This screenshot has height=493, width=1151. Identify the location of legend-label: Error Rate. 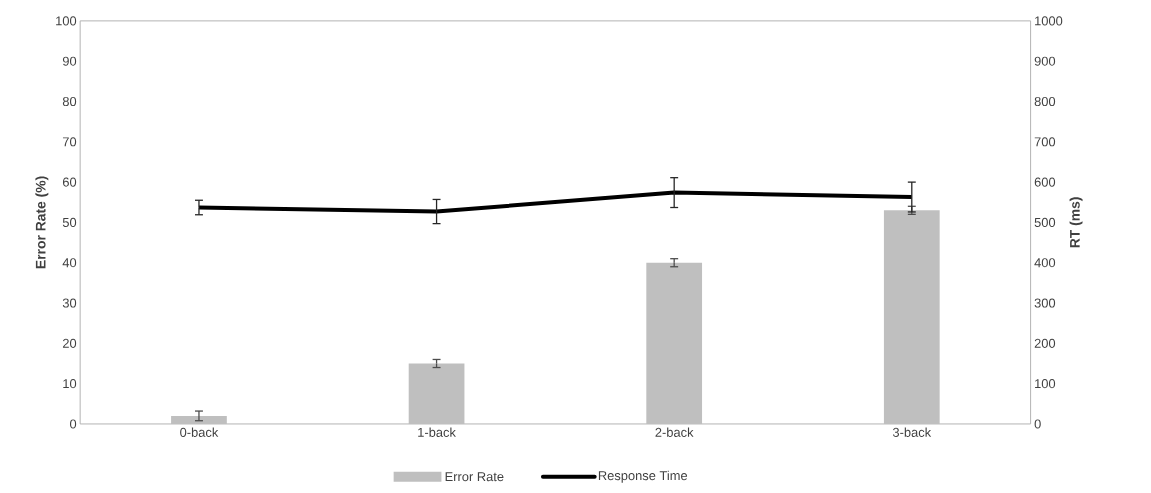
(474, 477).